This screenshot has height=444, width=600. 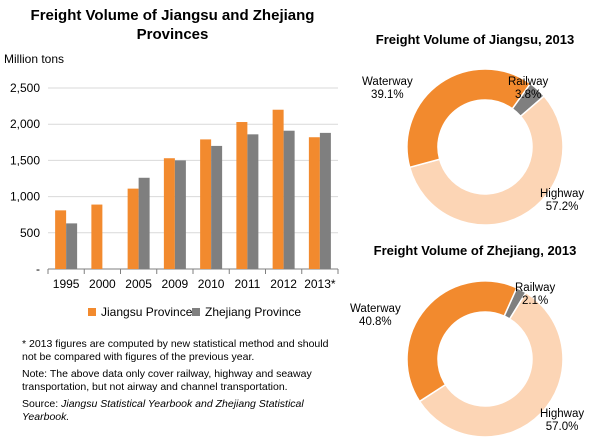 What do you see at coordinates (25, 124) in the screenshot?
I see `y-tick-label: 2,000` at bounding box center [25, 124].